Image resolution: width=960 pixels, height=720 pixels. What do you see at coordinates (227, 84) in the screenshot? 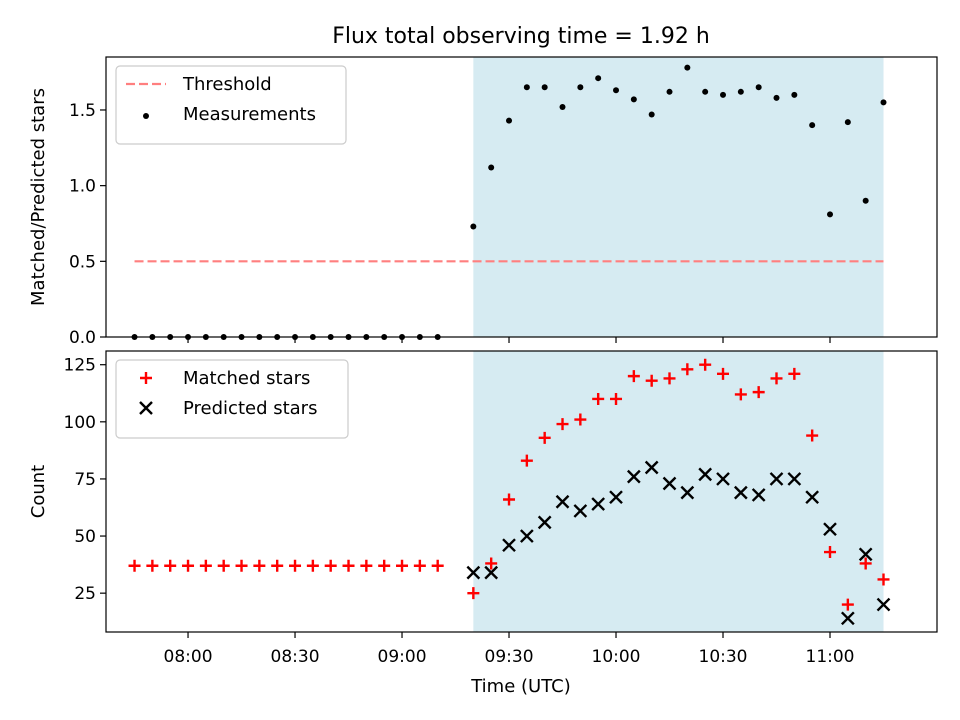
I see `legend-label: Threshold` at bounding box center [227, 84].